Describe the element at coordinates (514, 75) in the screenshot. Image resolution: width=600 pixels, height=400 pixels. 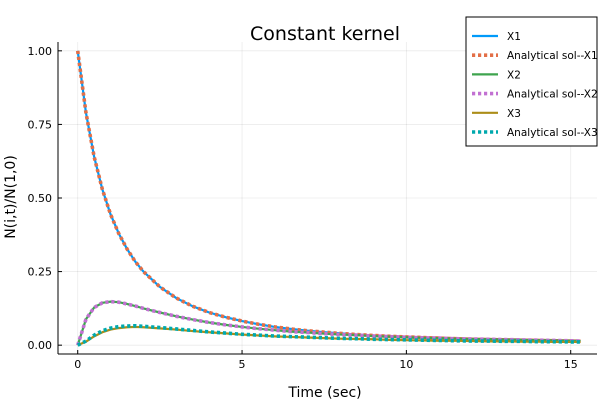
I see `legend-label: X2` at that location.